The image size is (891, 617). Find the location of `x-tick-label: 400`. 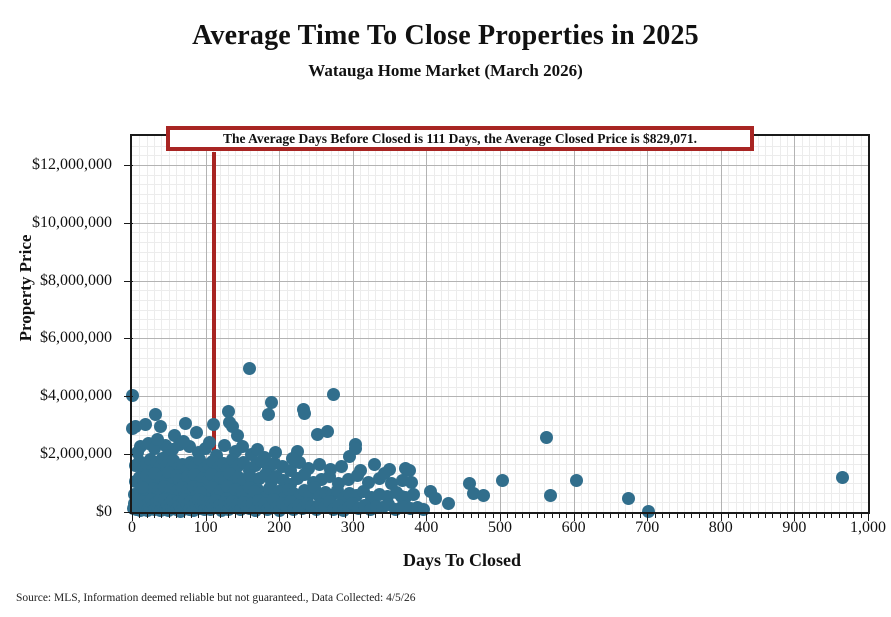

x-tick-label: 400 is located at coordinates (426, 527).